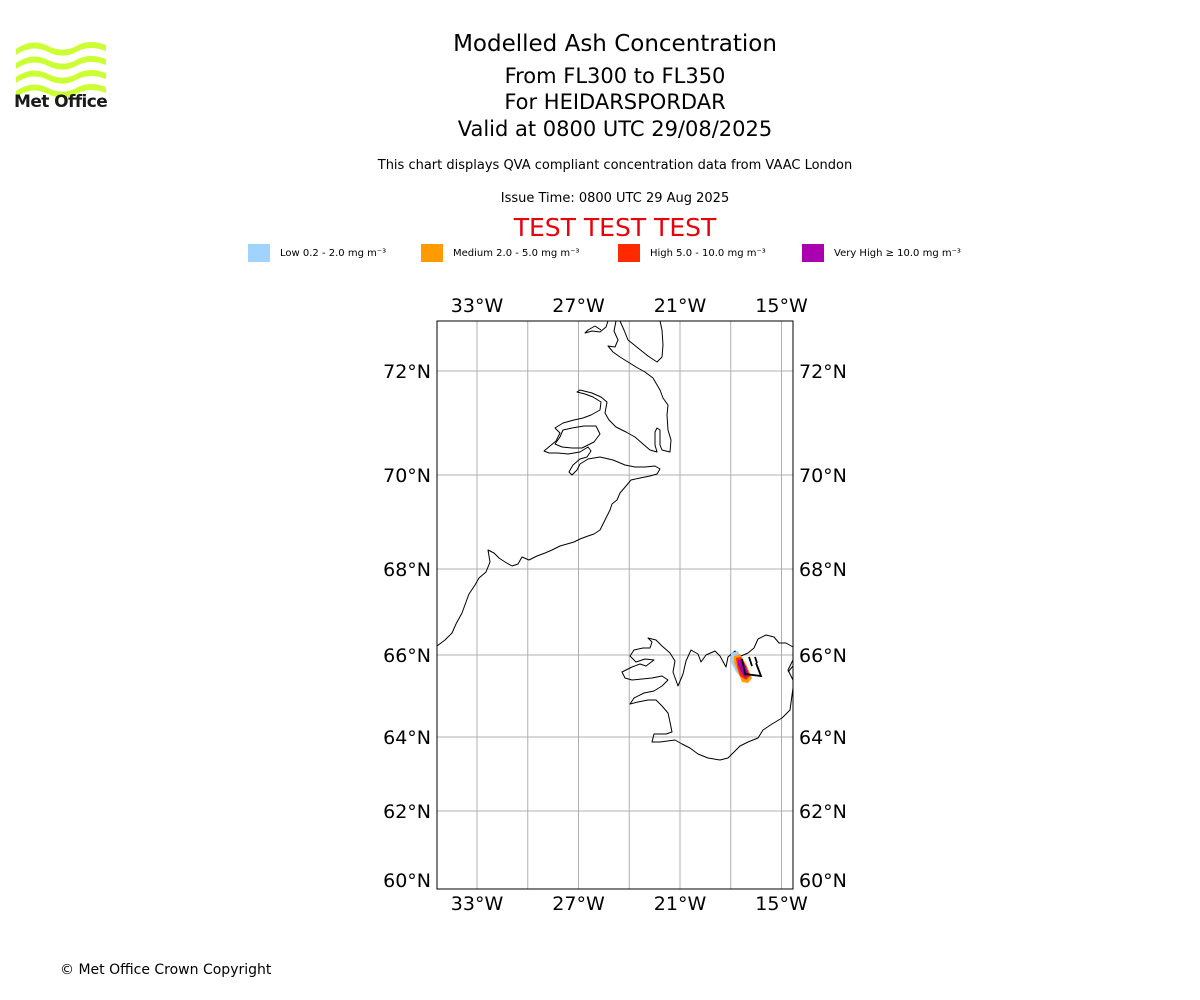 The image size is (1200, 1000). I want to click on longitude-tick-label-top: 15°W, so click(781, 306).